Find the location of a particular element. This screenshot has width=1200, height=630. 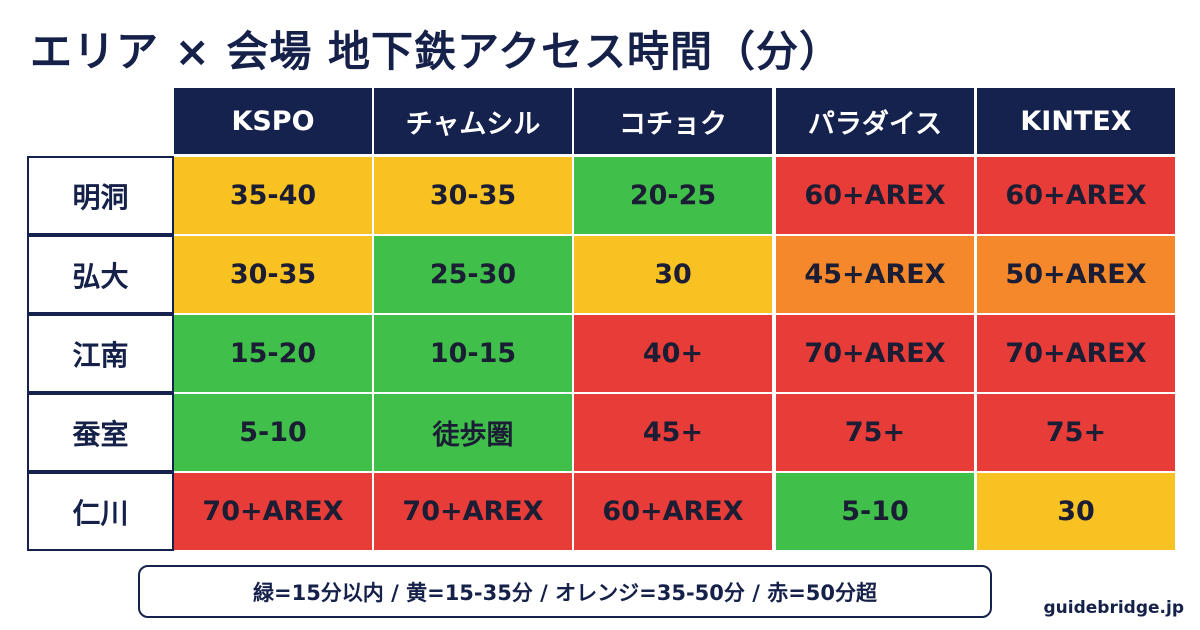

column-header-paradise: パラダイス is located at coordinates (875, 121).